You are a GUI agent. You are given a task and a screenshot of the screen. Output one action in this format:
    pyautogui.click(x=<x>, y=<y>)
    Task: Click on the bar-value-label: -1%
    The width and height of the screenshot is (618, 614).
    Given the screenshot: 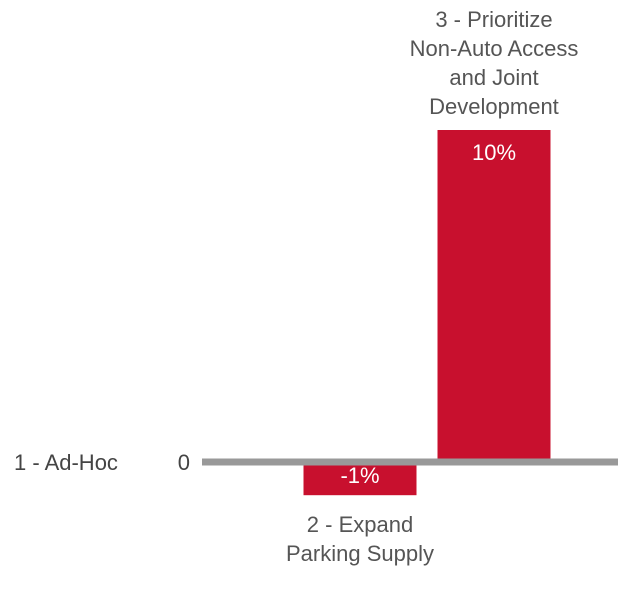 What is the action you would take?
    pyautogui.click(x=359, y=475)
    